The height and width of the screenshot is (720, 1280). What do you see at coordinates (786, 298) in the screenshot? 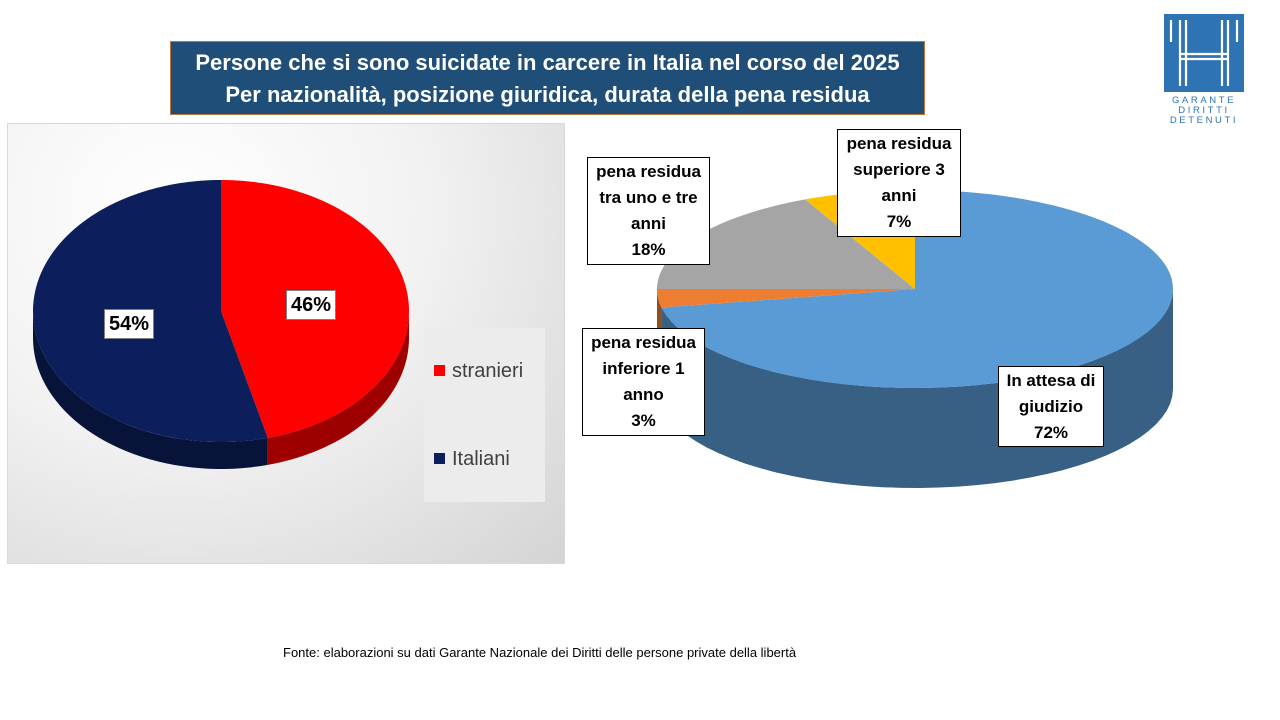
I see `slice-inferiore-1-anno` at bounding box center [786, 298].